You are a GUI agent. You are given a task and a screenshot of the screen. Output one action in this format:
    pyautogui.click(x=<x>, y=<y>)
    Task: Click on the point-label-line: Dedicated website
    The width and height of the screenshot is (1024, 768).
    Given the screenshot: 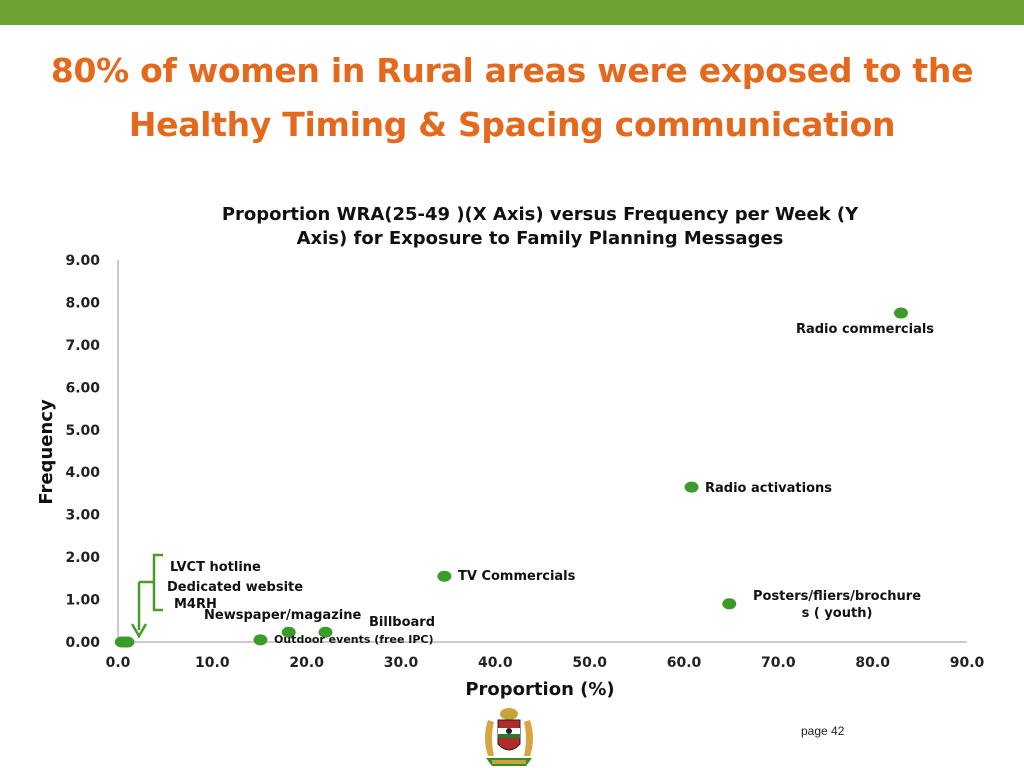 What is the action you would take?
    pyautogui.click(x=235, y=587)
    